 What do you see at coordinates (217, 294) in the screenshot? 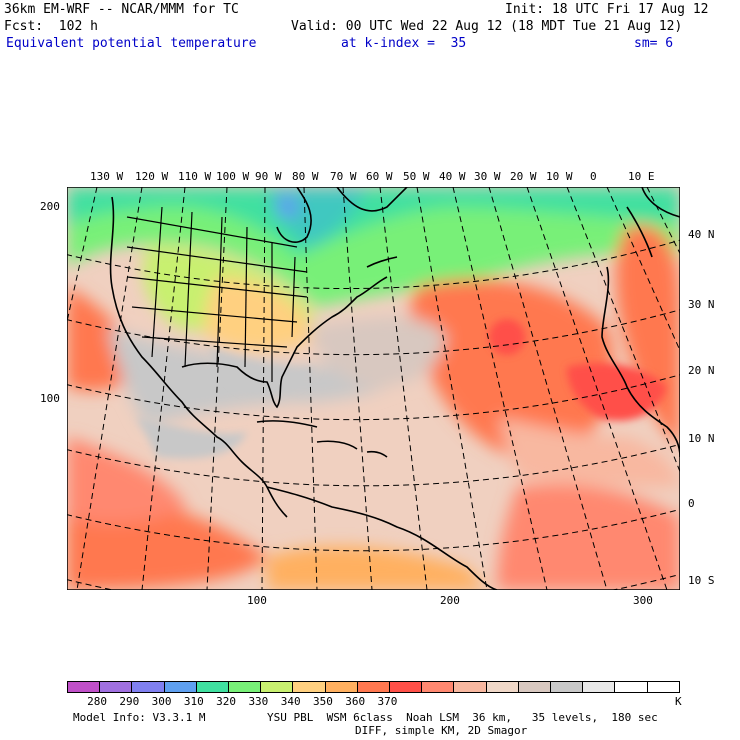
I see `state-lines` at bounding box center [217, 294].